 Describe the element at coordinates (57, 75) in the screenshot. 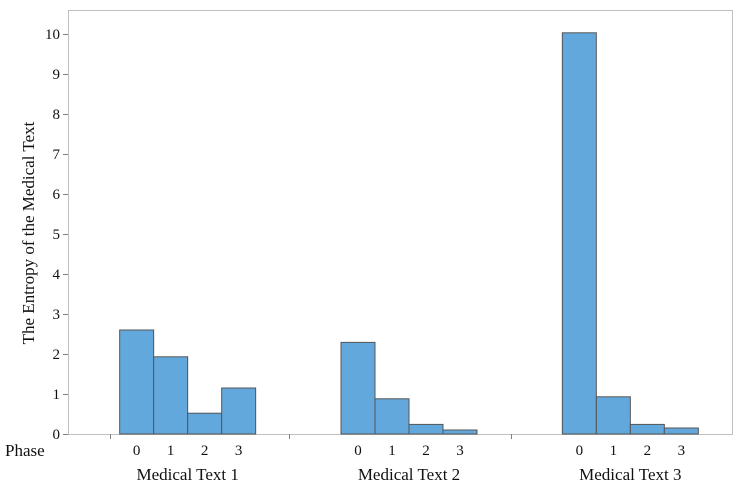

I see `y-tick-label: 9` at that location.